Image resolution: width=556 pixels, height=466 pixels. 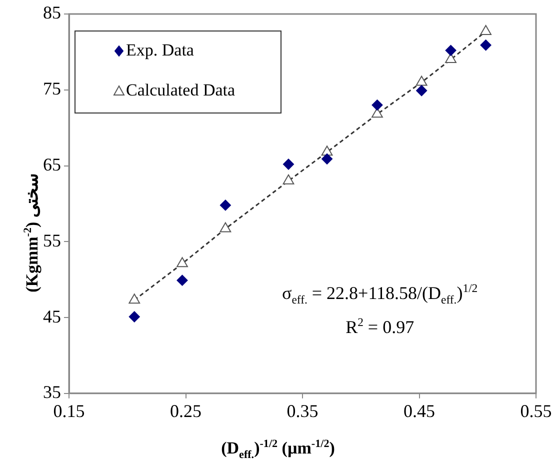 I want to click on y-tick-label: 55, so click(x=52, y=240).